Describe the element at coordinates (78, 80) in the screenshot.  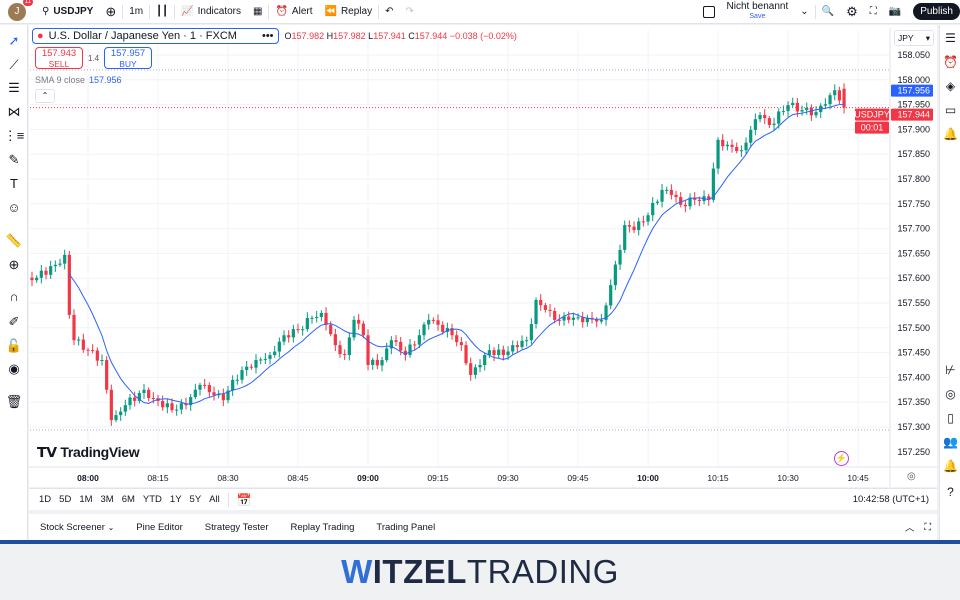
I see `sma-legend: SMA 9 close 157.956` at that location.